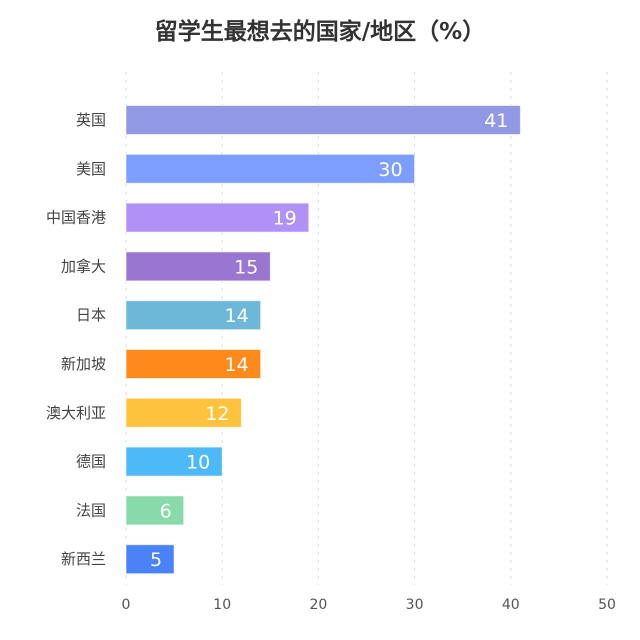  I want to click on data-label: 5, so click(156, 560).